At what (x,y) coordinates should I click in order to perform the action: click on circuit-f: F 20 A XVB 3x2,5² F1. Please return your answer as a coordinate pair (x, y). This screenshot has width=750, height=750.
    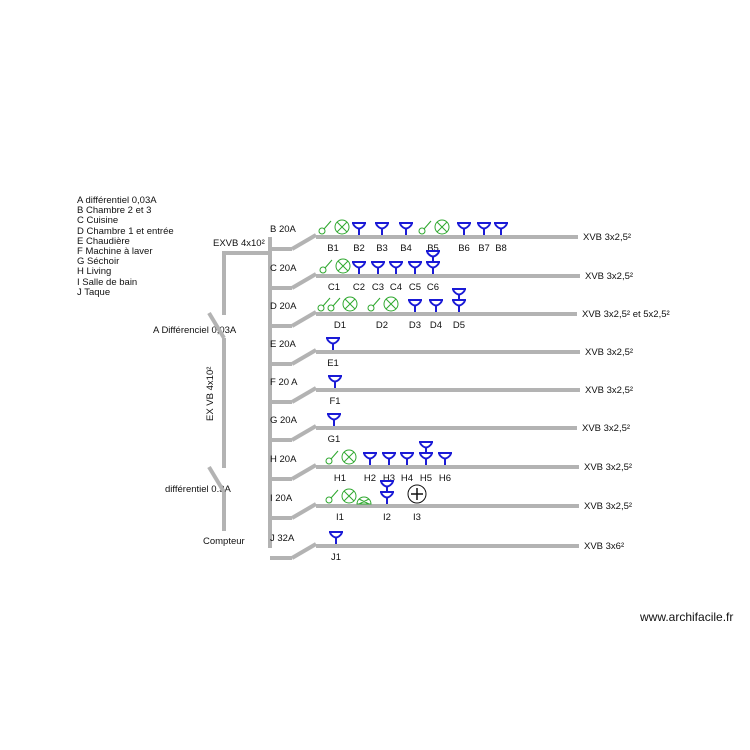
    Looking at the image, I should click on (451, 391).